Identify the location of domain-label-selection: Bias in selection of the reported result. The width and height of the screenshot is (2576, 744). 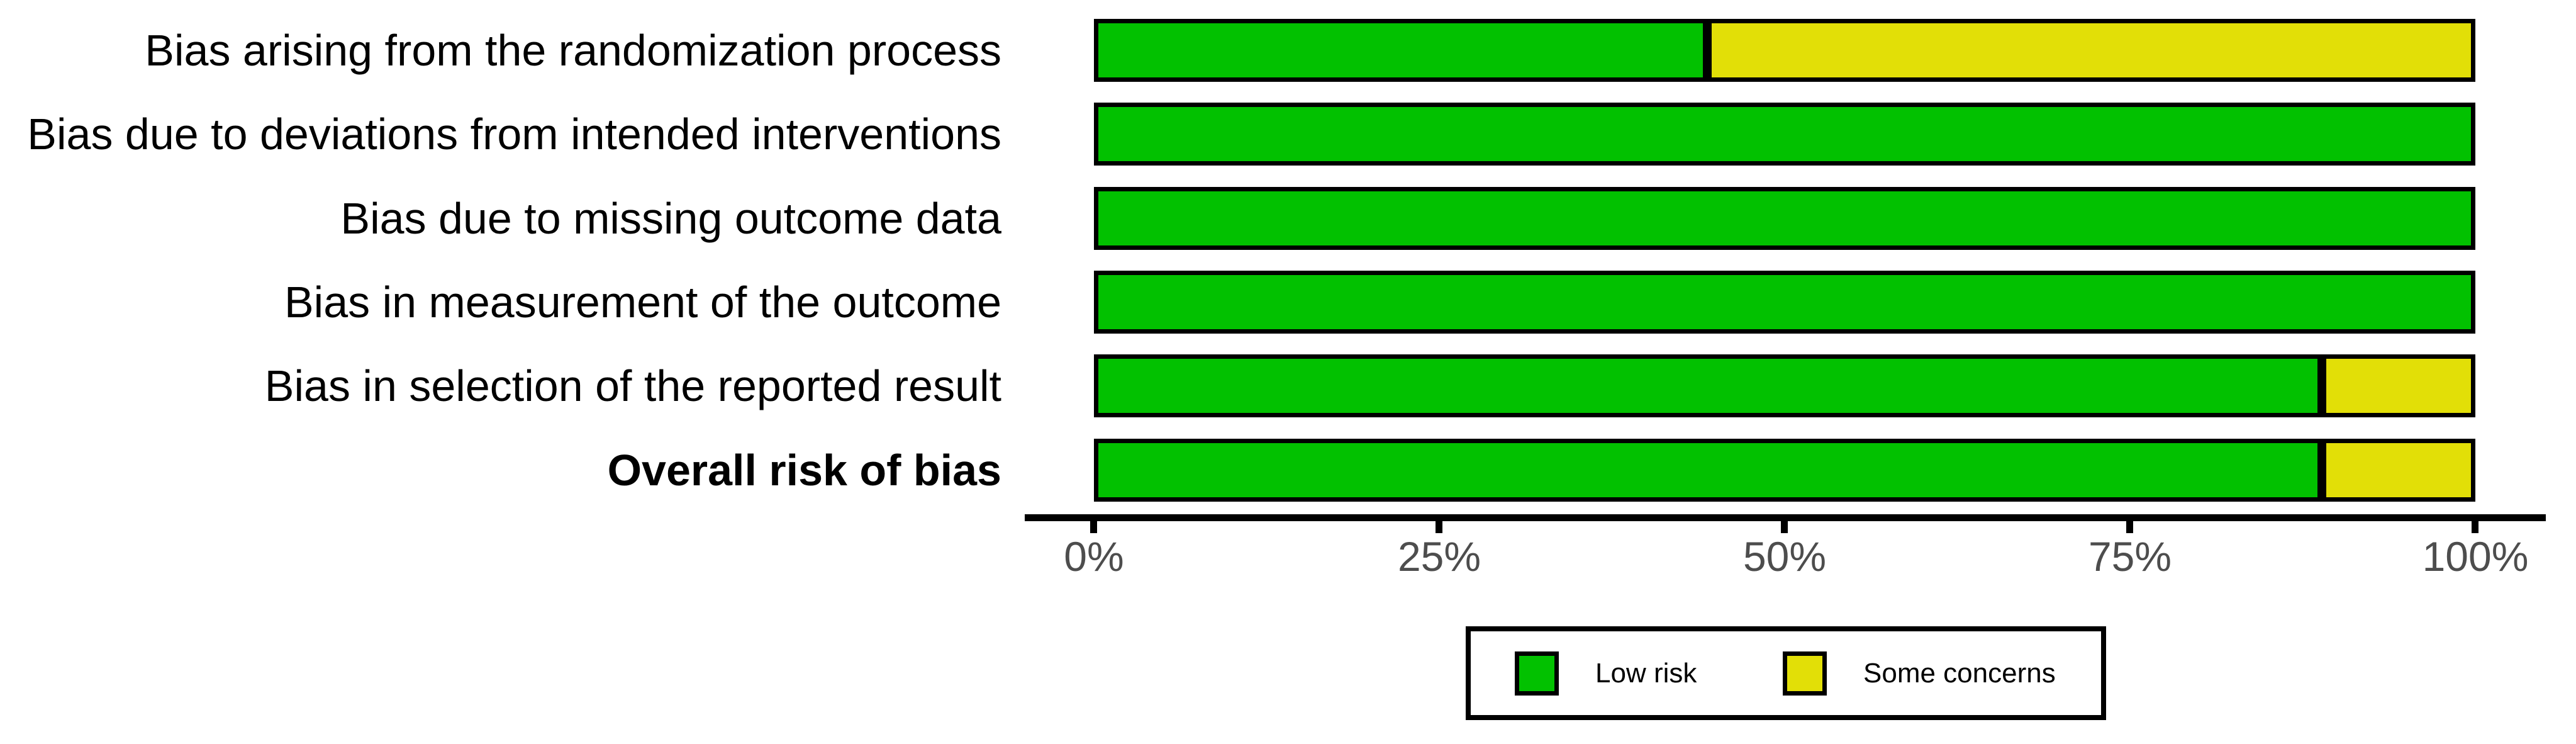
(632, 385).